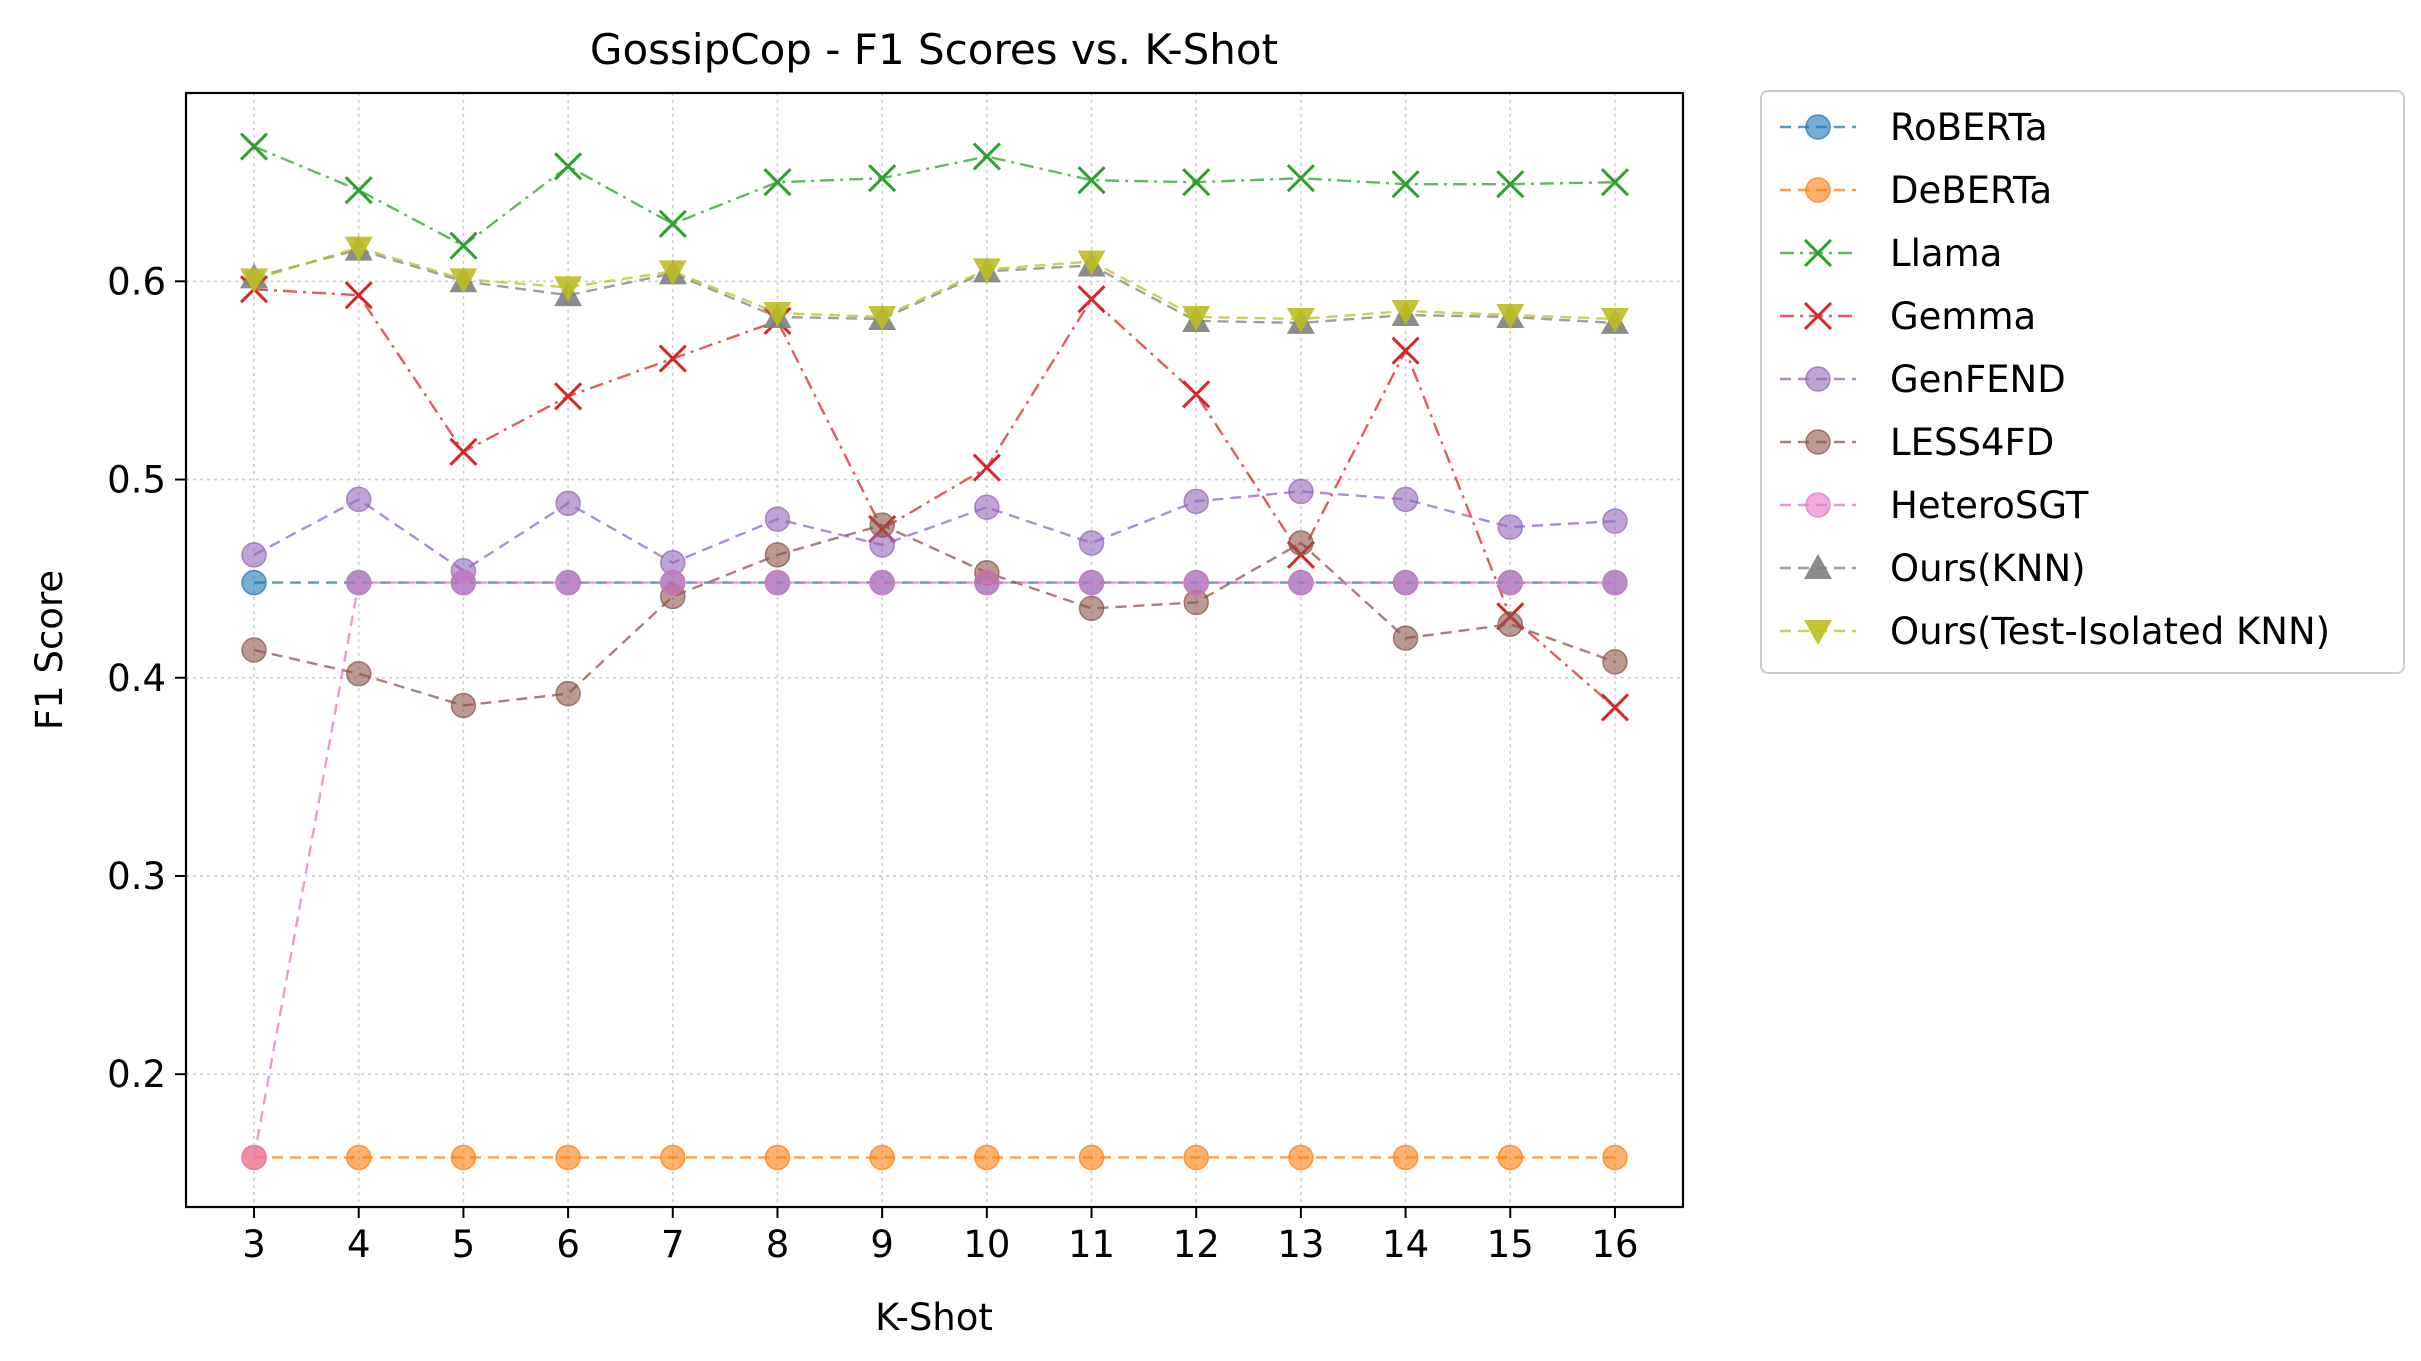 The width and height of the screenshot is (2421, 1361). I want to click on y-tick-label: 0.2, so click(136, 1074).